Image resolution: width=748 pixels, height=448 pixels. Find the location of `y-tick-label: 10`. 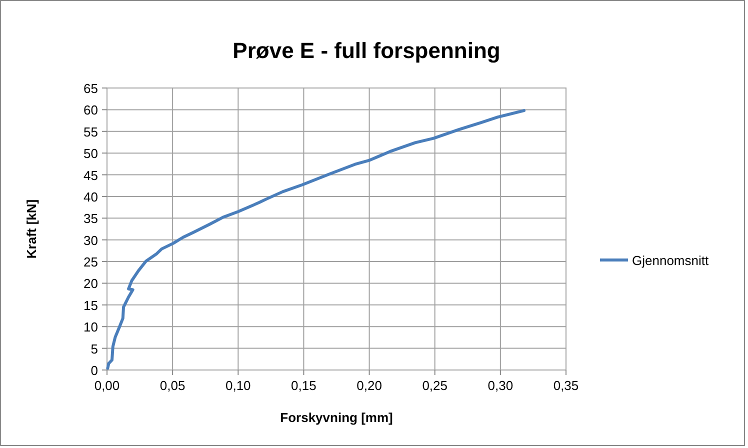

y-tick-label: 10 is located at coordinates (91, 327).